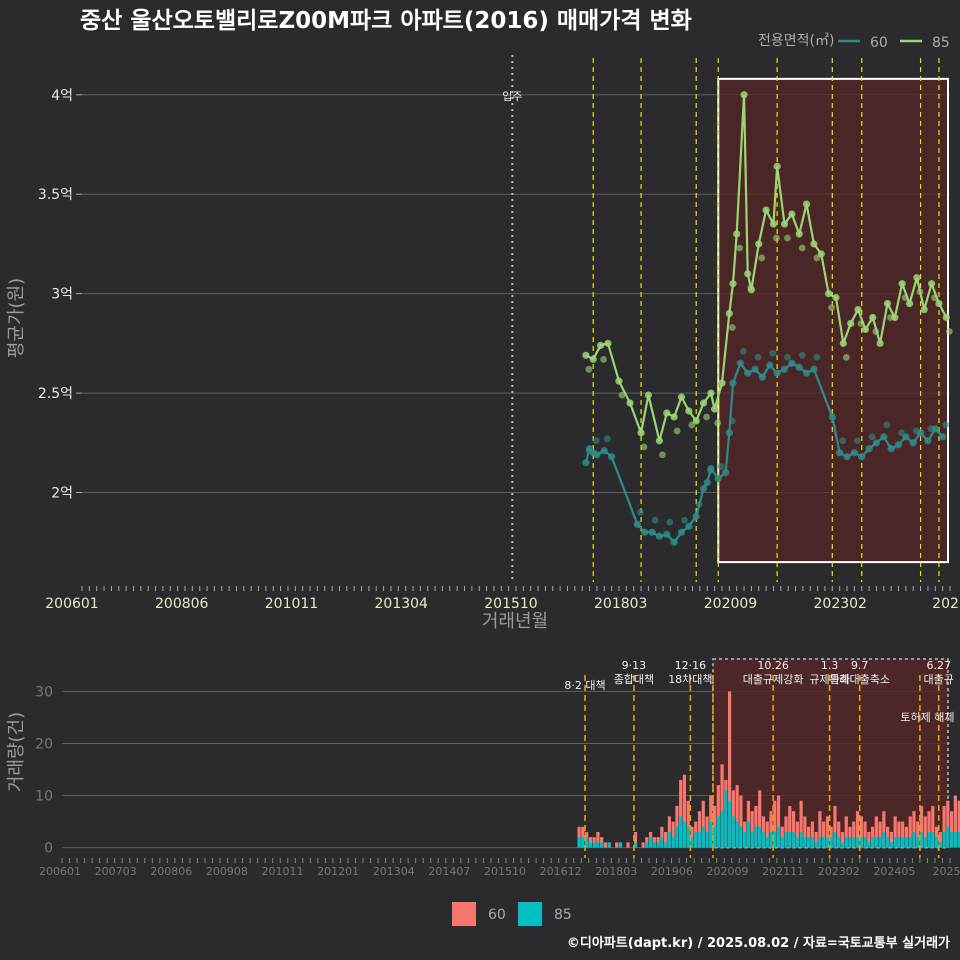  I want to click on bar-y-tick-label: 30, so click(44, 692).